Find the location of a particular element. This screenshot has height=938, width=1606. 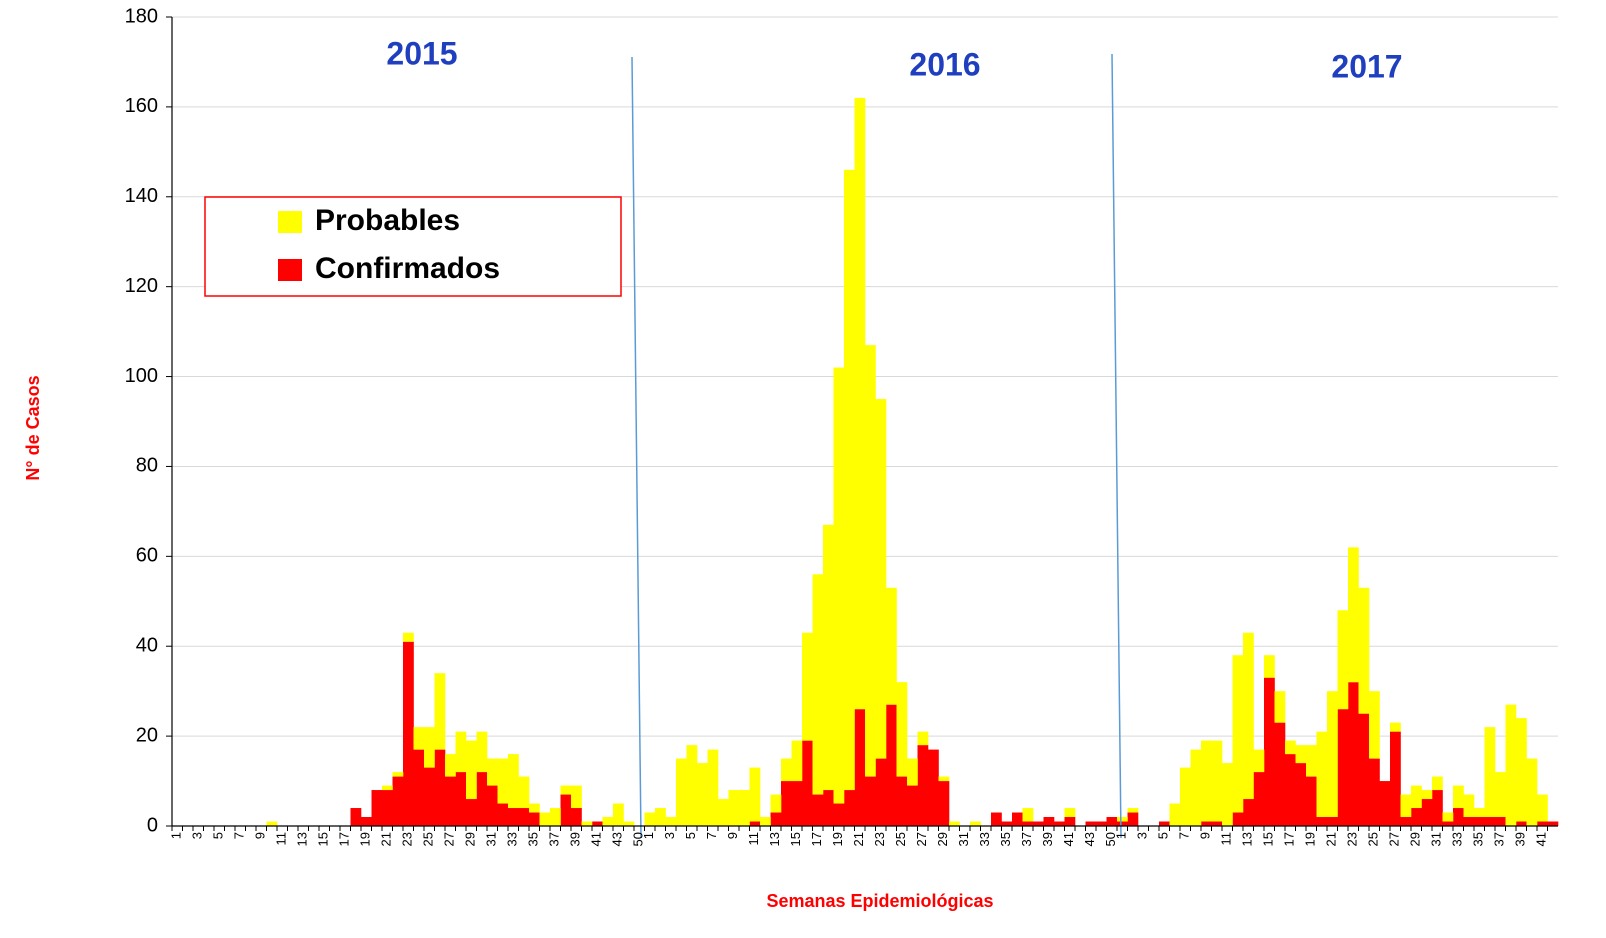

x-tick-label: 5 is located at coordinates (1163, 835).